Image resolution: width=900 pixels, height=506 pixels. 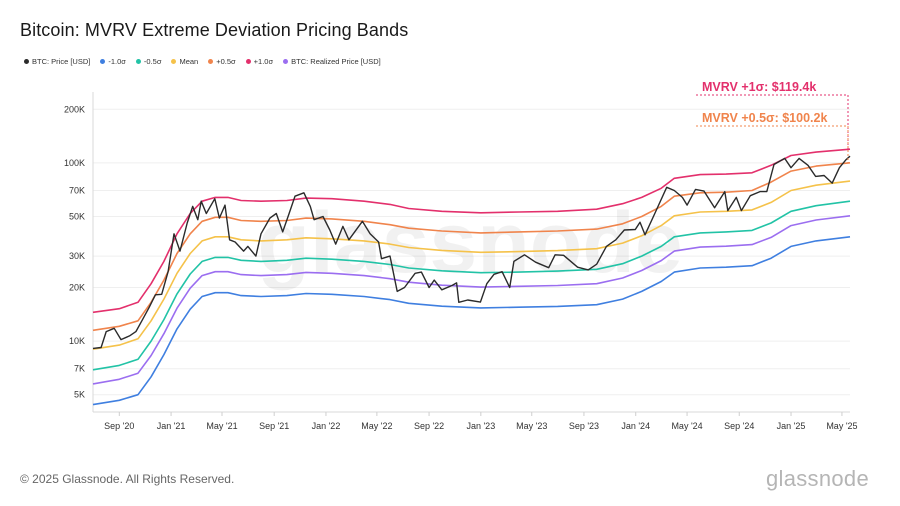 I want to click on legend-item-mean: Mean, so click(x=184, y=61).